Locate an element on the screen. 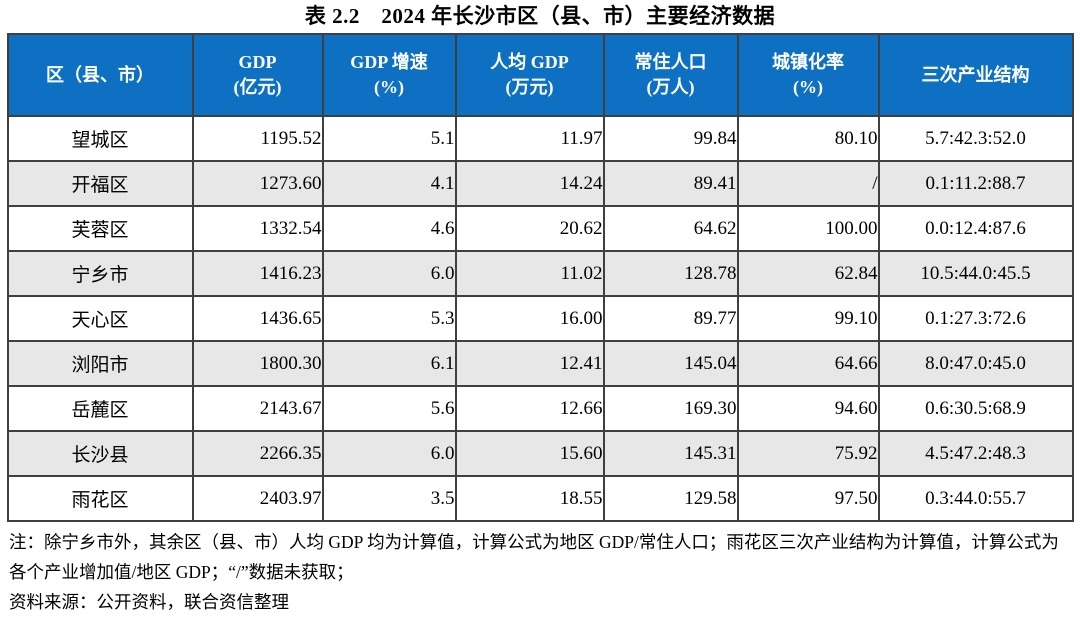  cell-gdp-per-capita: 15.60 is located at coordinates (529, 453).